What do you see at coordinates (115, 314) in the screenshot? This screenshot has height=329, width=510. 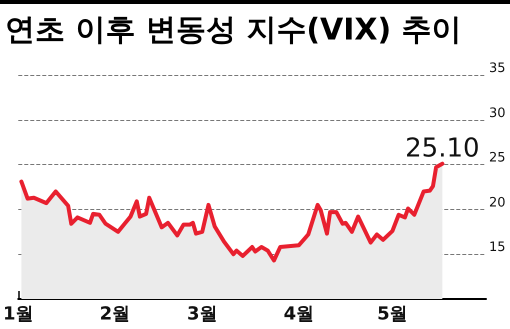 I see `x-tick-label: 2월` at bounding box center [115, 314].